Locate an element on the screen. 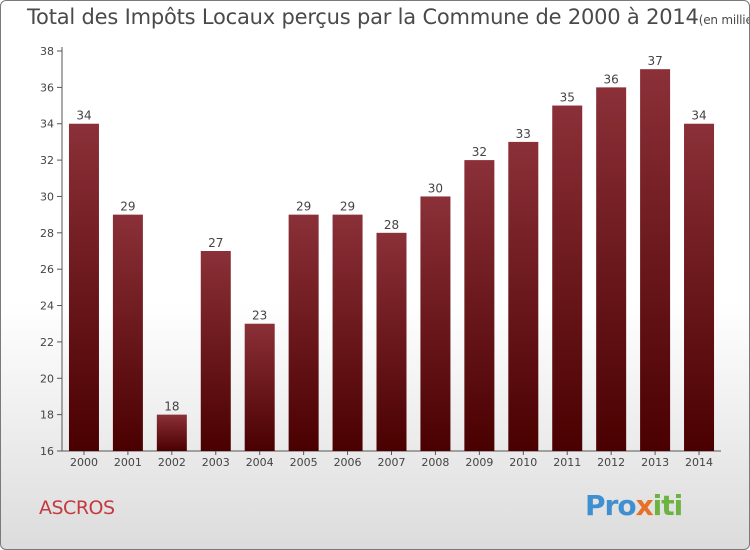 This screenshot has height=550, width=750. x-tick-label-2004: 2004 is located at coordinates (260, 462).